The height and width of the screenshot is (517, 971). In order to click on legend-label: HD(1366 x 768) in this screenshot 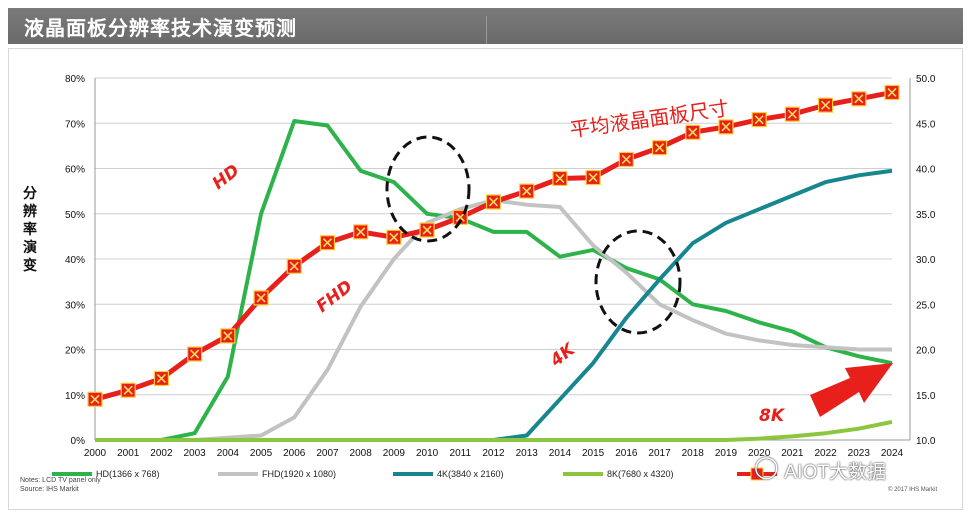, I will do `click(128, 474)`.